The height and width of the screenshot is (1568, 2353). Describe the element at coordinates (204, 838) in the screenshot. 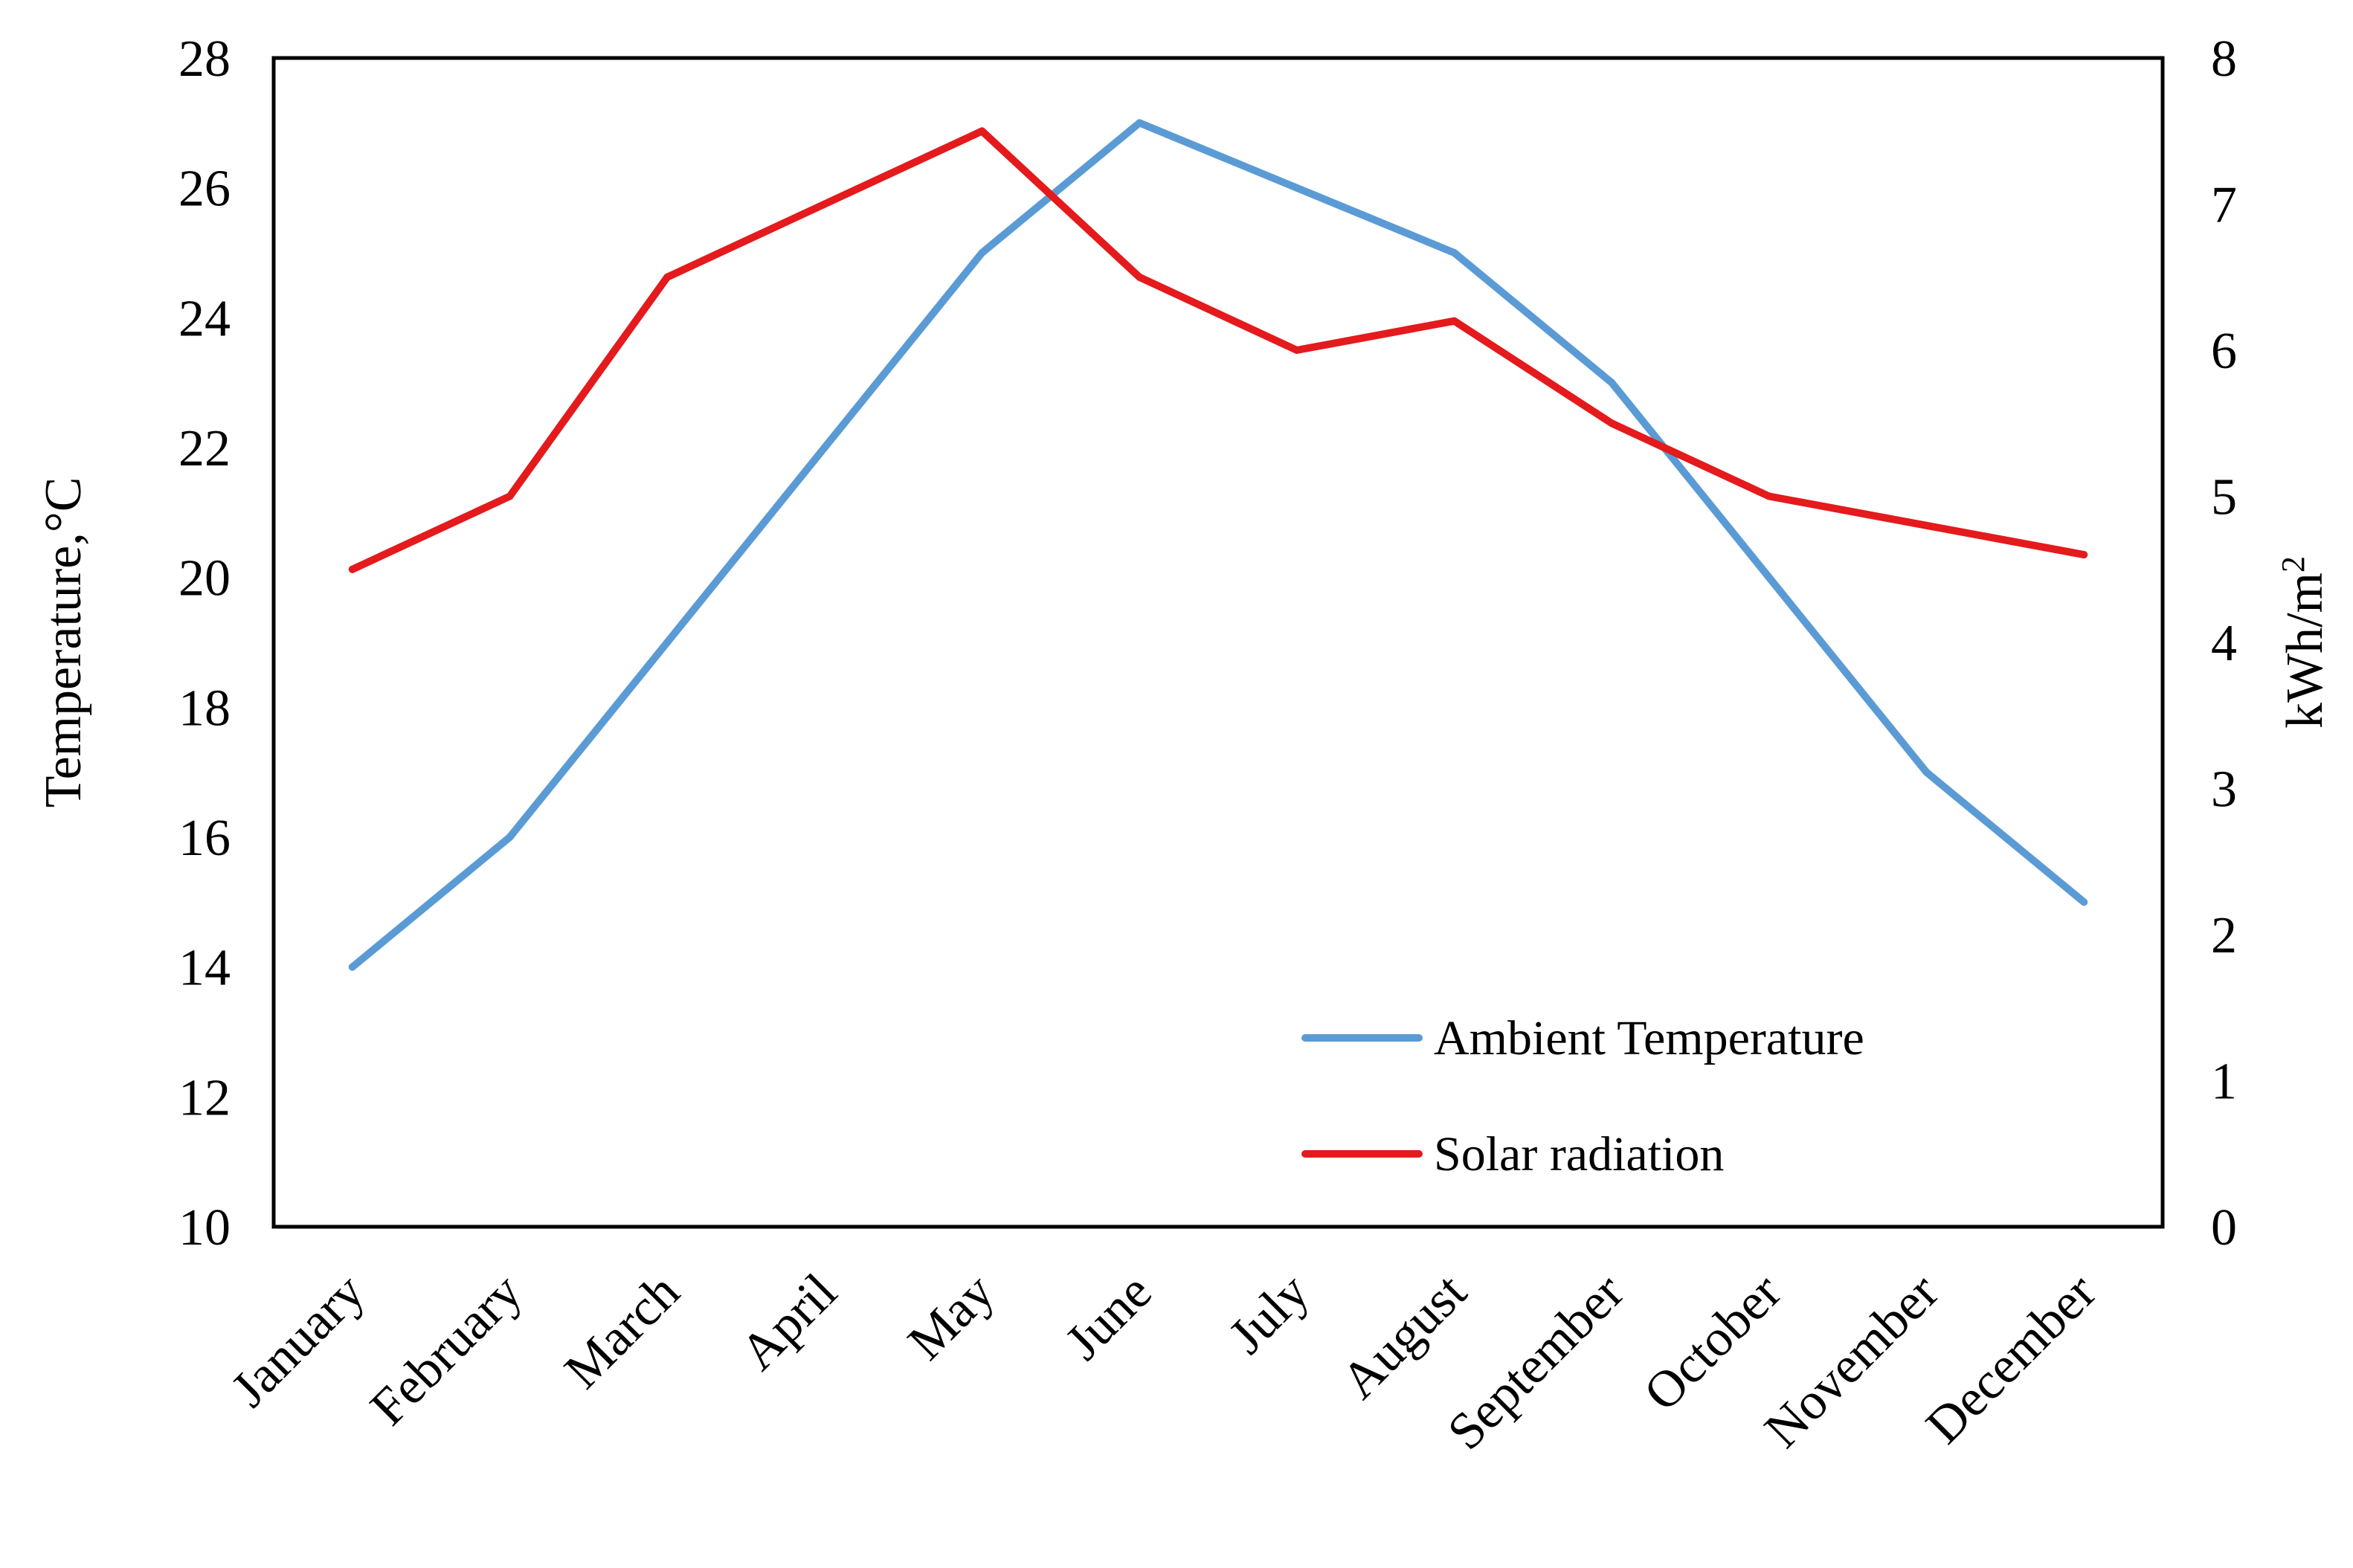

I see `y-tick-label: 16` at that location.